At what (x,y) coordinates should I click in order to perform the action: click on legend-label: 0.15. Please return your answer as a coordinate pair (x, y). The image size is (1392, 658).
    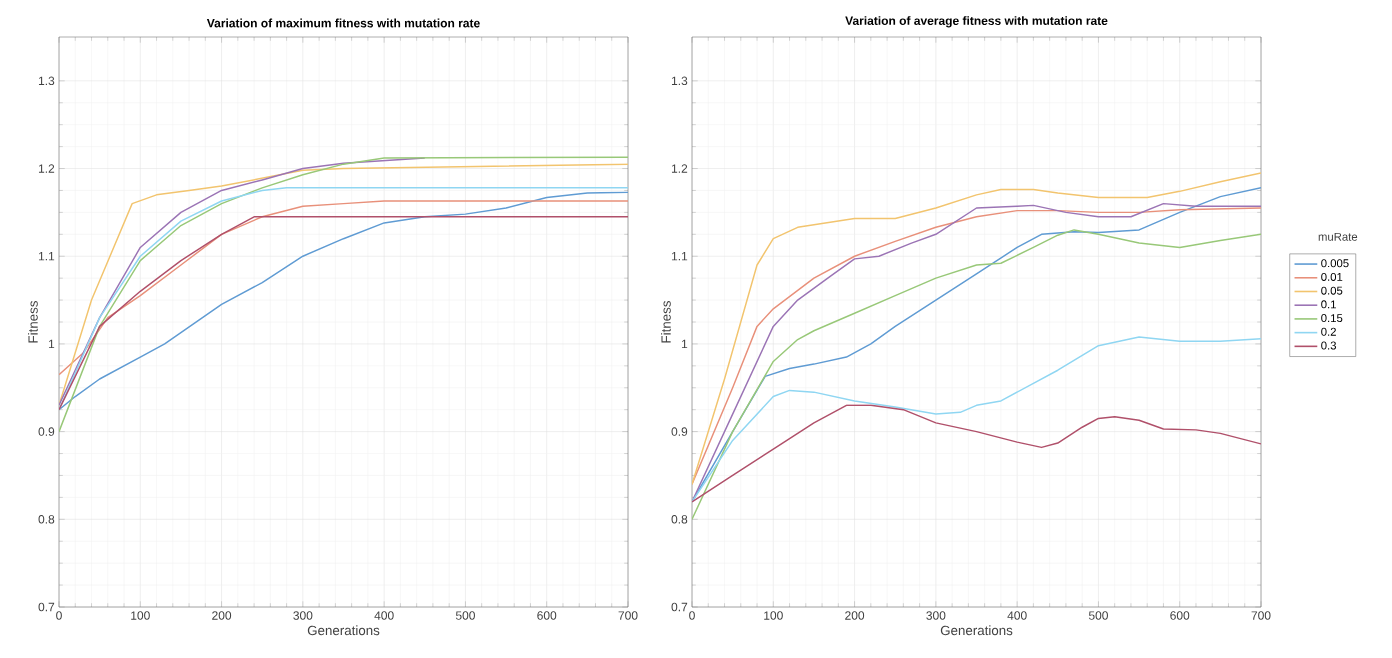
    Looking at the image, I should click on (1332, 318).